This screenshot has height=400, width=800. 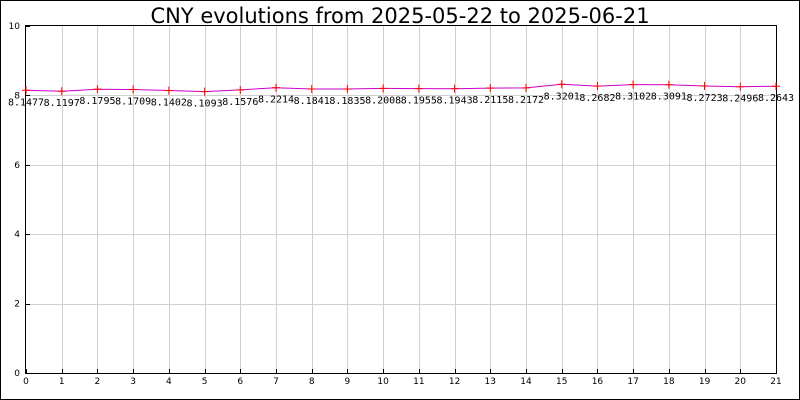 What do you see at coordinates (276, 382) in the screenshot?
I see `x-tick-label: 7` at bounding box center [276, 382].